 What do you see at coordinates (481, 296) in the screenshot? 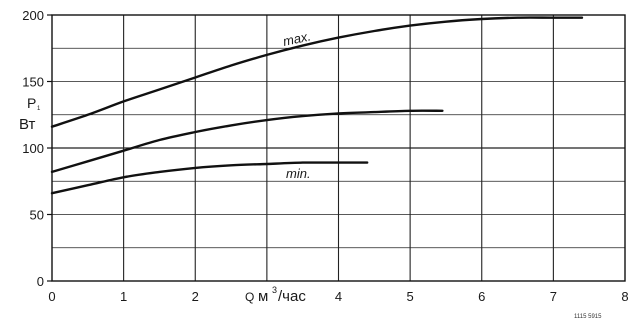
I see `x-tick-label-6: 6` at bounding box center [481, 296].